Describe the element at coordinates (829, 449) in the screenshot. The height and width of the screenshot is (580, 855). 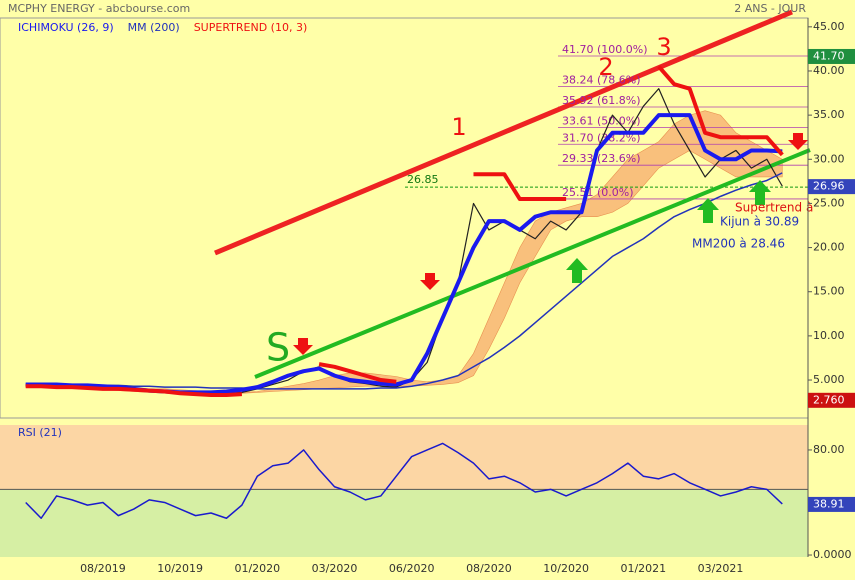
I see `y-tick-label: 80.00` at that location.